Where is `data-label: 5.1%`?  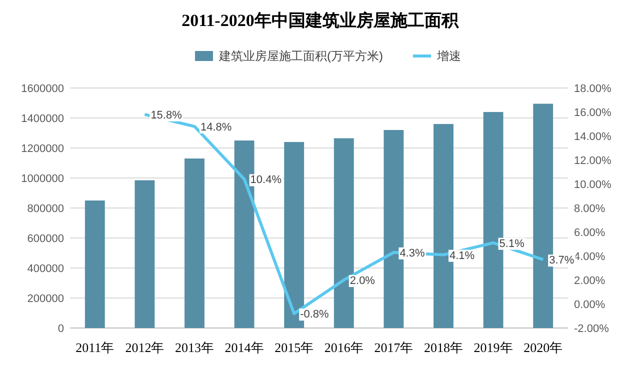
data-label: 5.1% is located at coordinates (512, 244).